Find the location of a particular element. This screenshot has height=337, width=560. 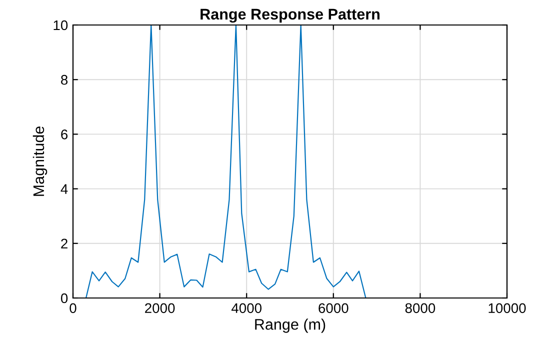

chart-title: Range Response Pattern is located at coordinates (290, 15).